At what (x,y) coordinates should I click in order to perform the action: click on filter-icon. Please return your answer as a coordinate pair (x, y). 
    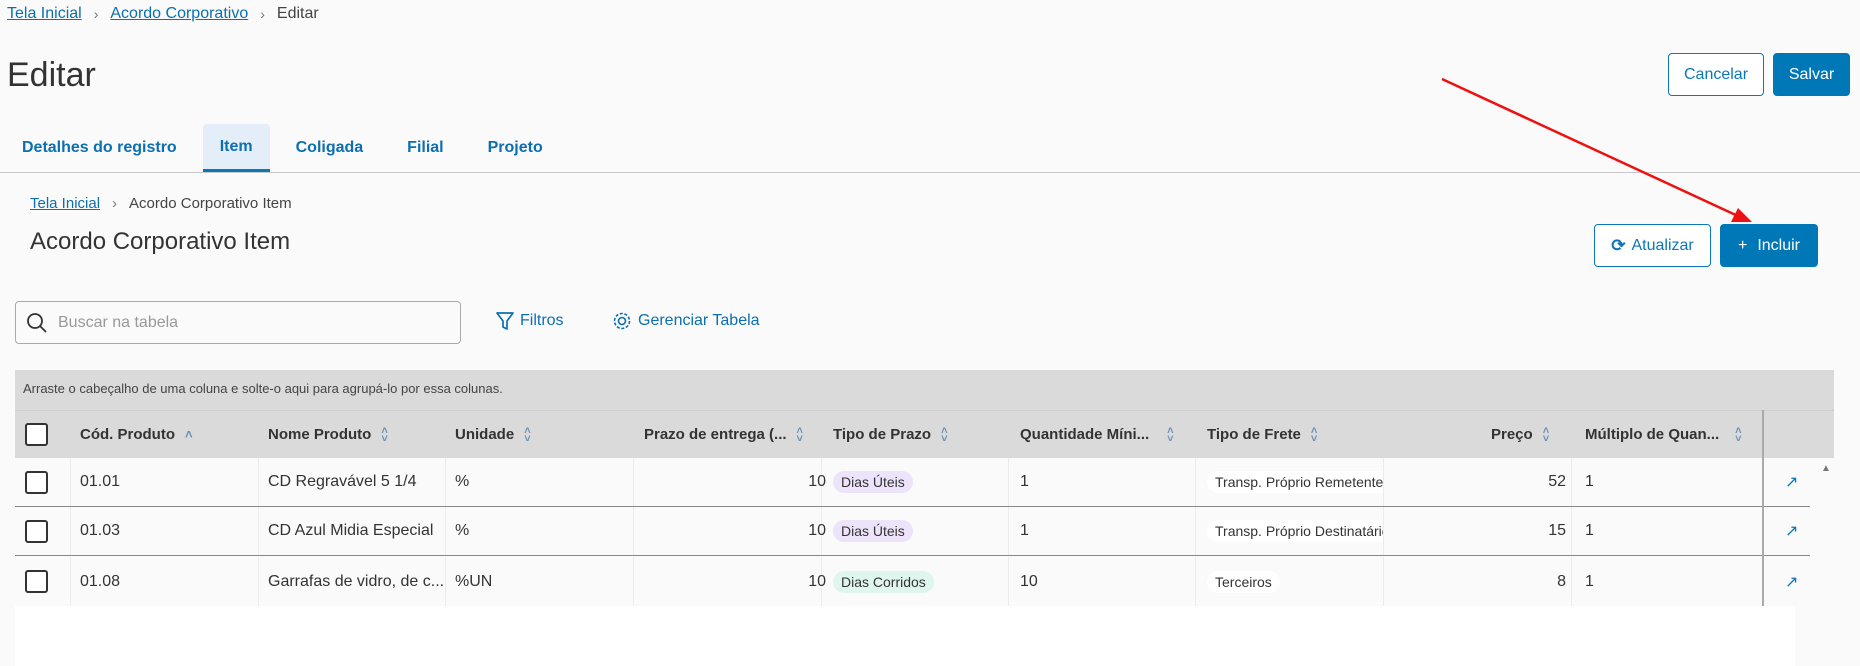
    Looking at the image, I should click on (505, 321).